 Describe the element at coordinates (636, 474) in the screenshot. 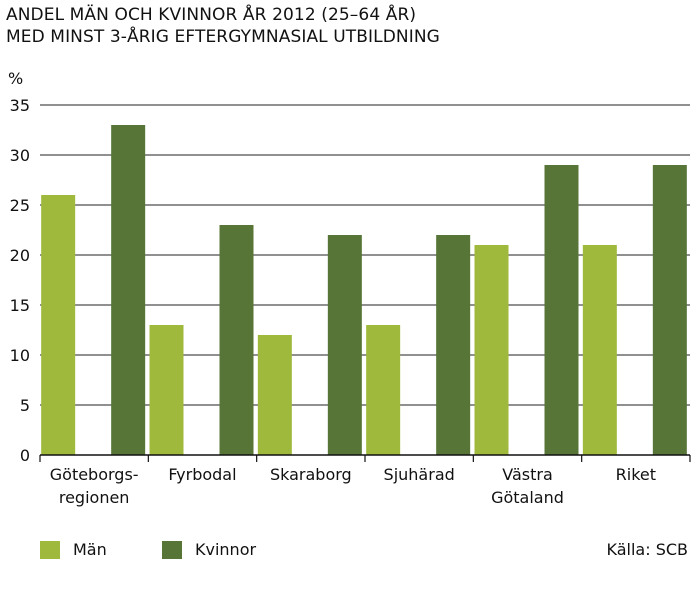

I see `x-tick-label: Riket` at that location.